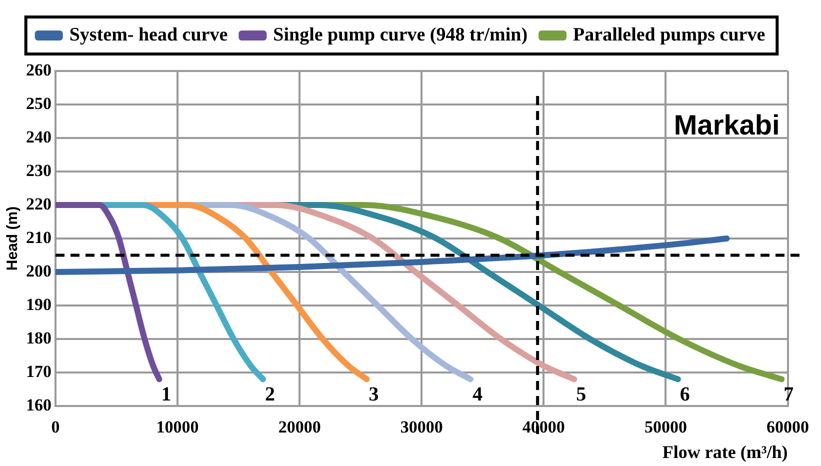  I want to click on y-tick-label: 190, so click(39, 304).